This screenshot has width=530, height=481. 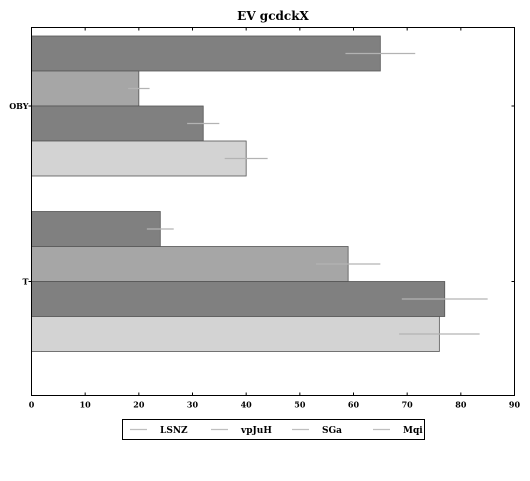 What do you see at coordinates (174, 431) in the screenshot?
I see `legend-label-lsnz: LSNZ` at bounding box center [174, 431].